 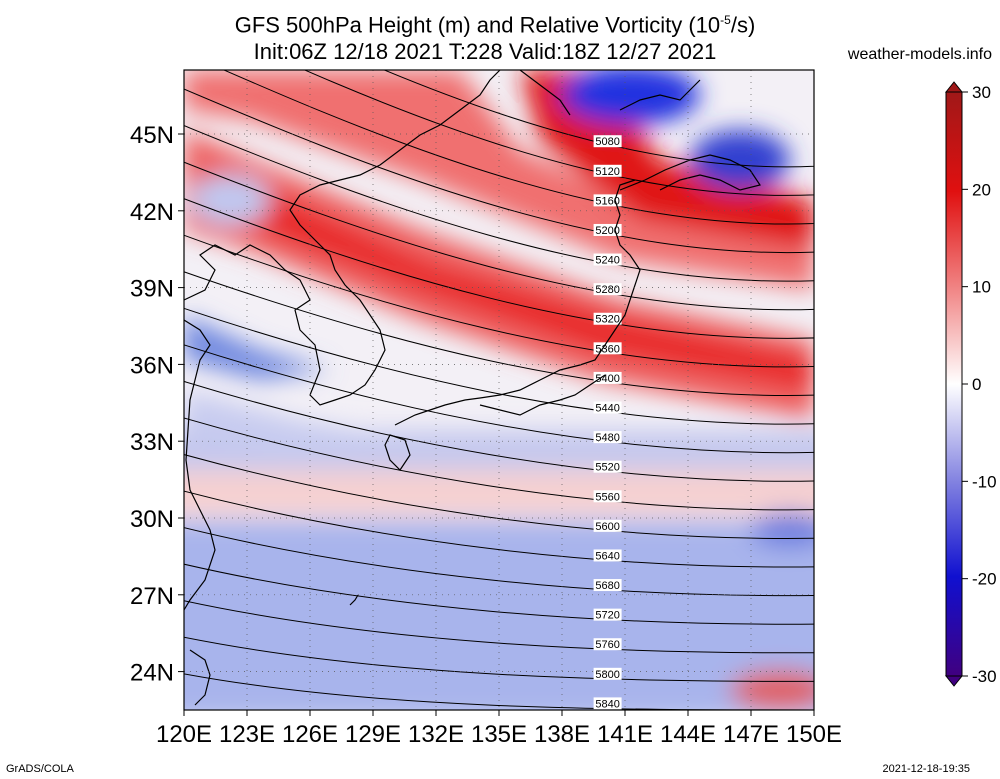 I want to click on latitude-axis: 24N 27N 30N 33N 36N 39N 42N 45N, so click(x=157, y=404).